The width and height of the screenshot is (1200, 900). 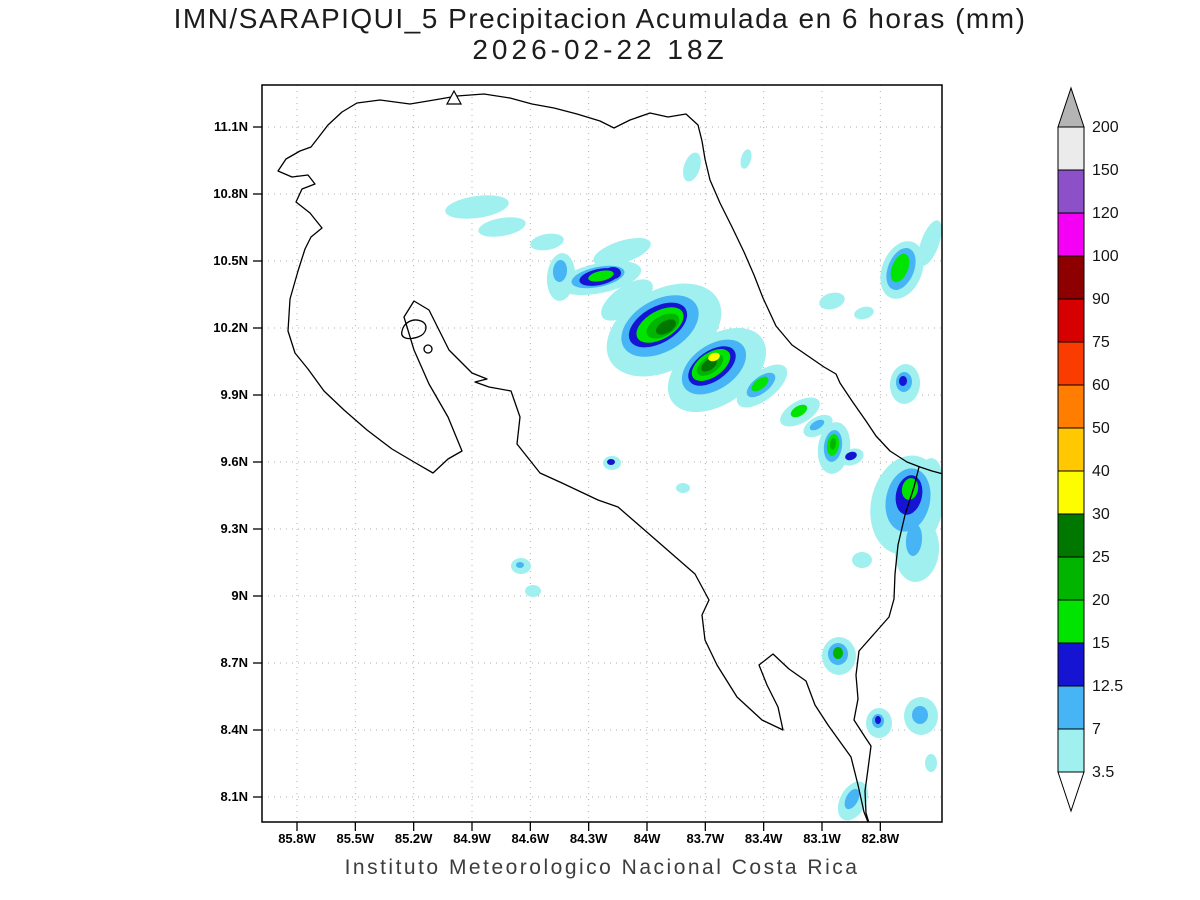 What do you see at coordinates (414, 329) in the screenshot?
I see `island-outline` at bounding box center [414, 329].